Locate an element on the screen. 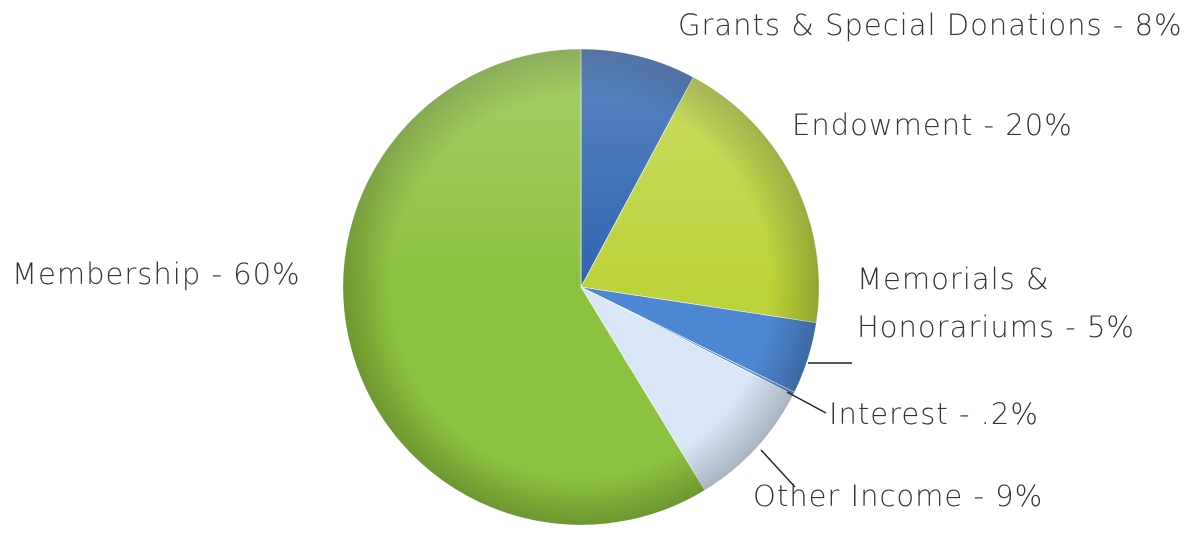 This screenshot has height=540, width=1197. label-interest: Interest - .2% is located at coordinates (934, 414).